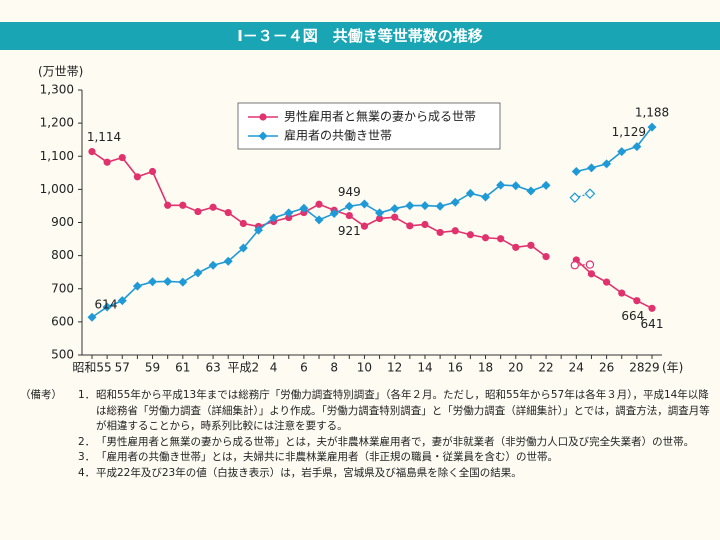 This screenshot has height=540, width=720. What do you see at coordinates (651, 368) in the screenshot?
I see `x-tick-label: 29` at bounding box center [651, 368].